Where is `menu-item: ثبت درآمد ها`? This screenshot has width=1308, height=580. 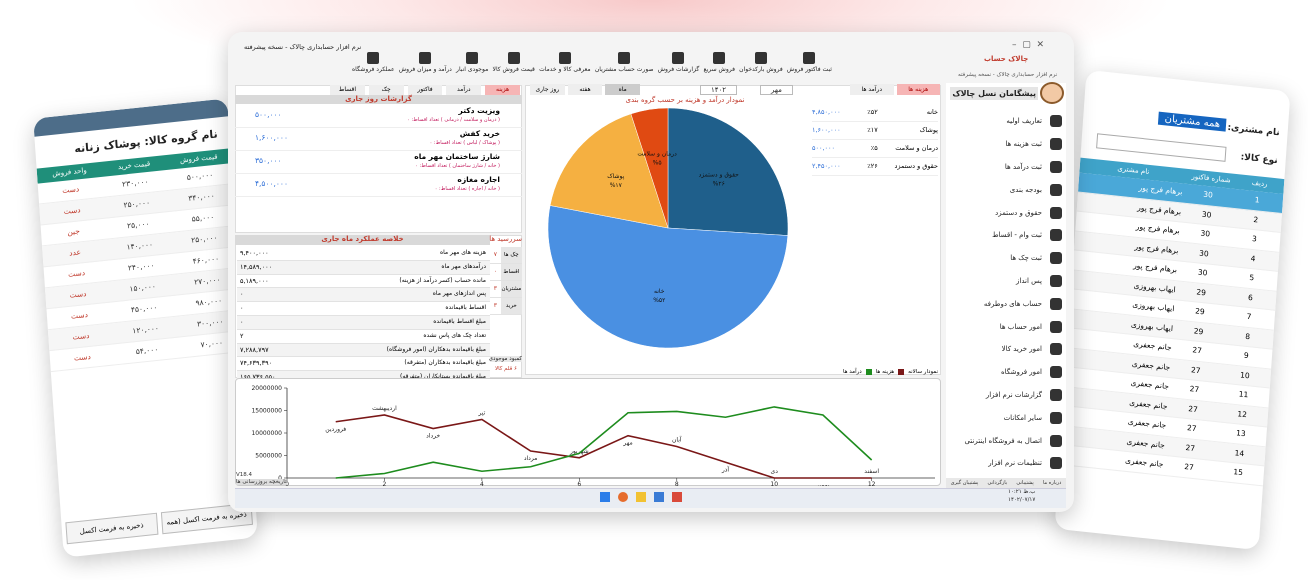 menu-item: ثبت درآمد ها is located at coordinates (1007, 167).